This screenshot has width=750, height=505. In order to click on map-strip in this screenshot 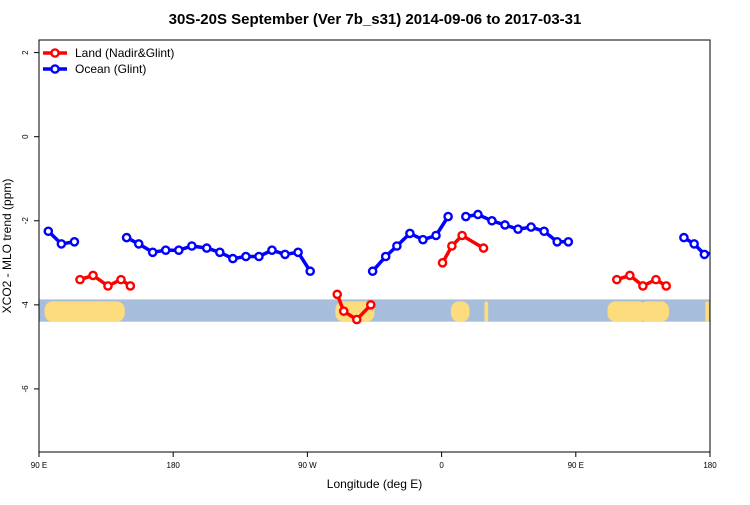, I will do `click(374, 310)`.